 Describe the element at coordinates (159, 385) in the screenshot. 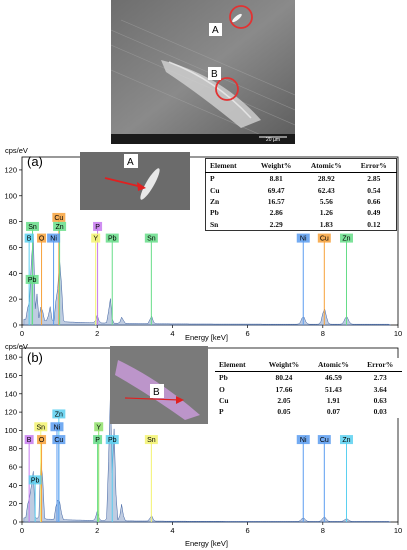

I see `inset-b: B` at that location.